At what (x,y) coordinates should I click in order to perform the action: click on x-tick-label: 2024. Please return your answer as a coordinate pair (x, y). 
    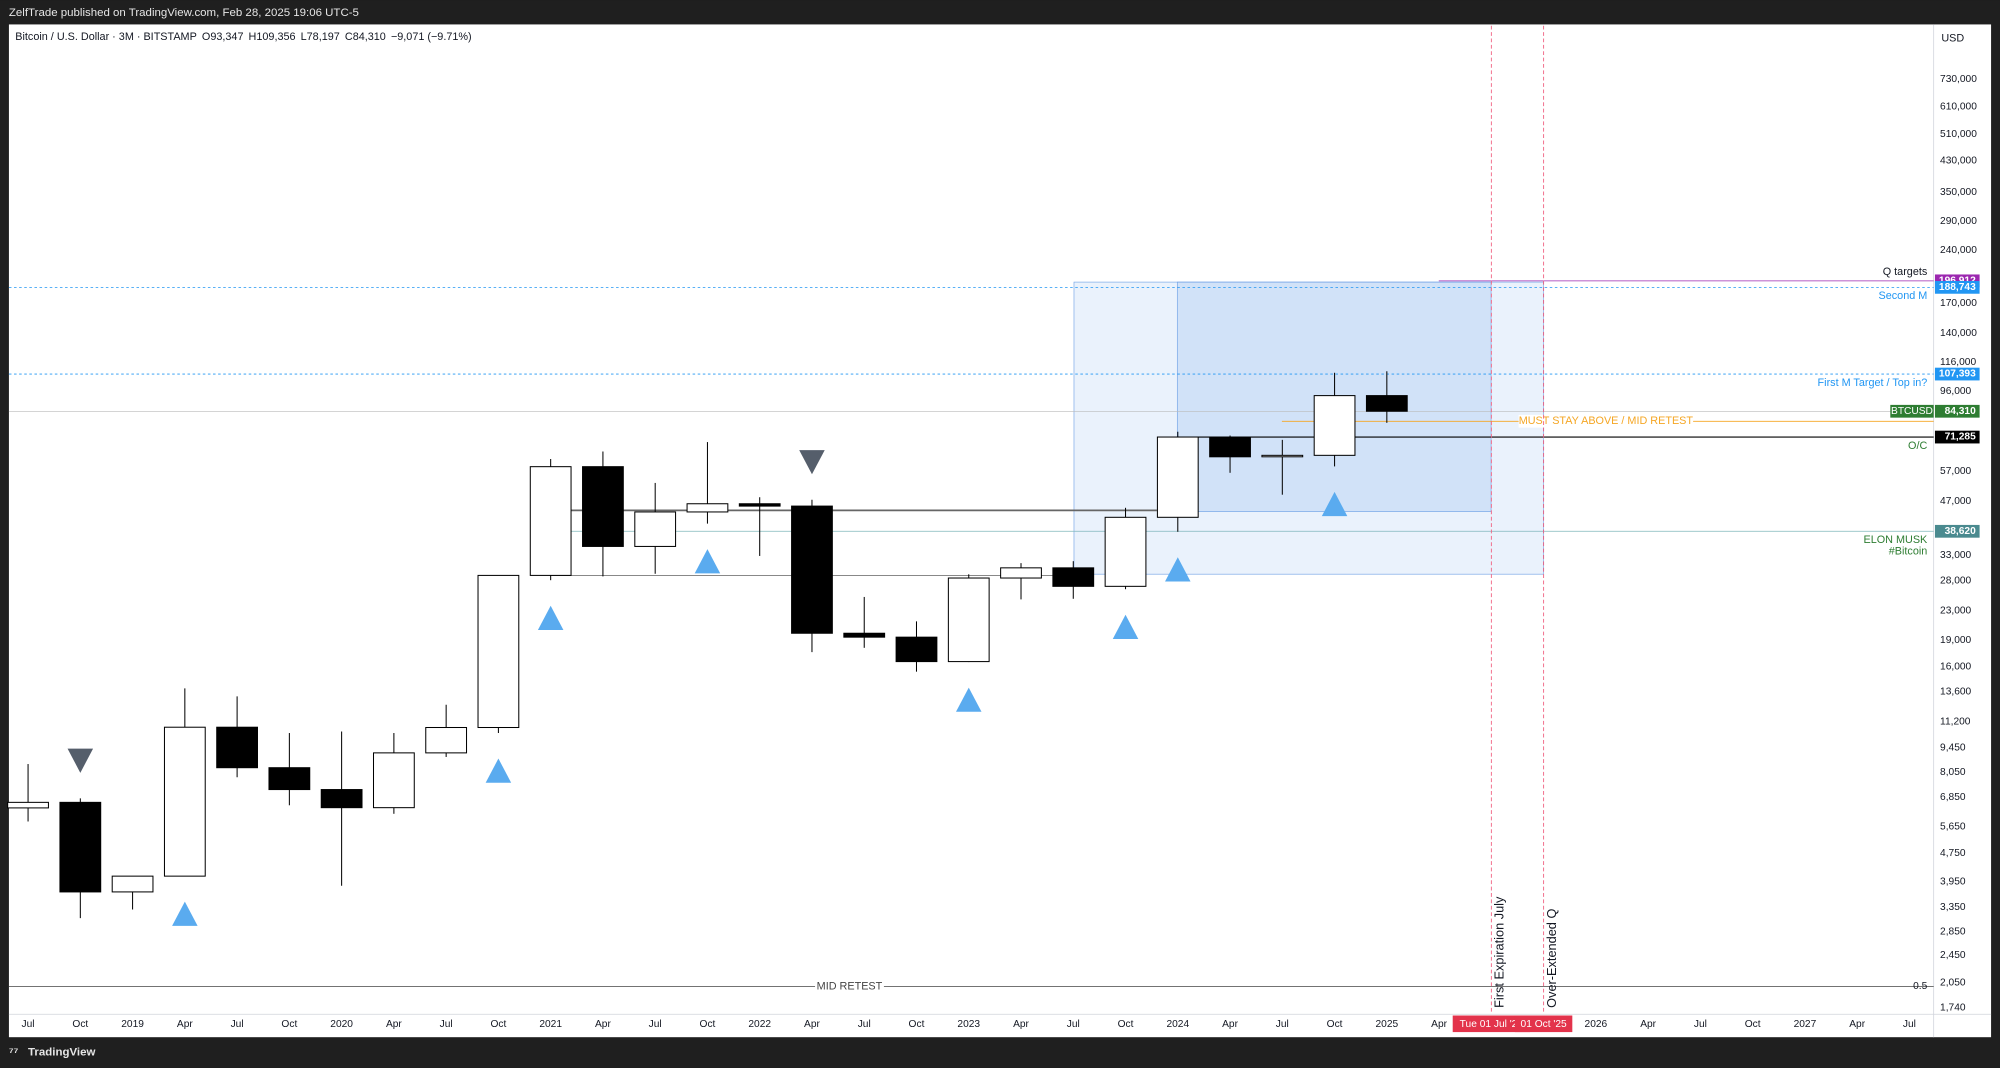
    Looking at the image, I should click on (1177, 1024).